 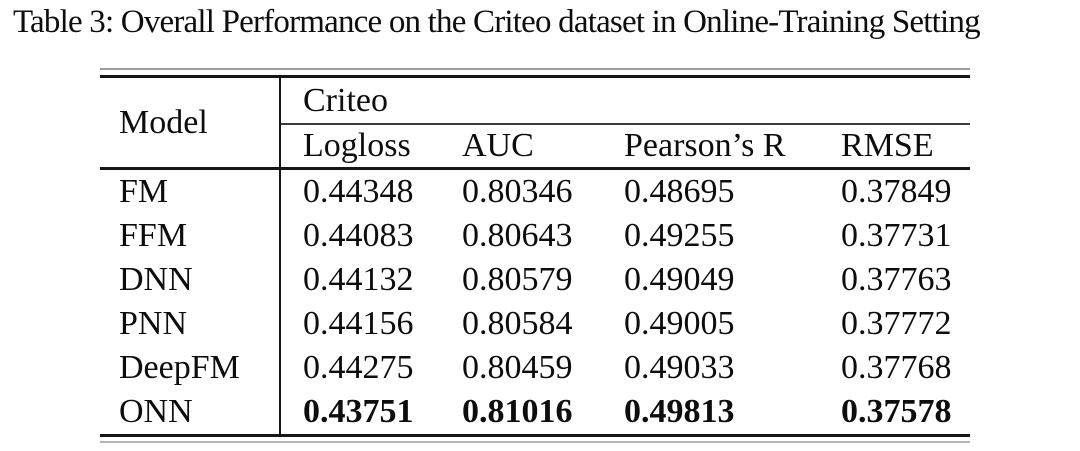 What do you see at coordinates (517, 279) in the screenshot?
I see `metric-value-cell: 0.80579` at bounding box center [517, 279].